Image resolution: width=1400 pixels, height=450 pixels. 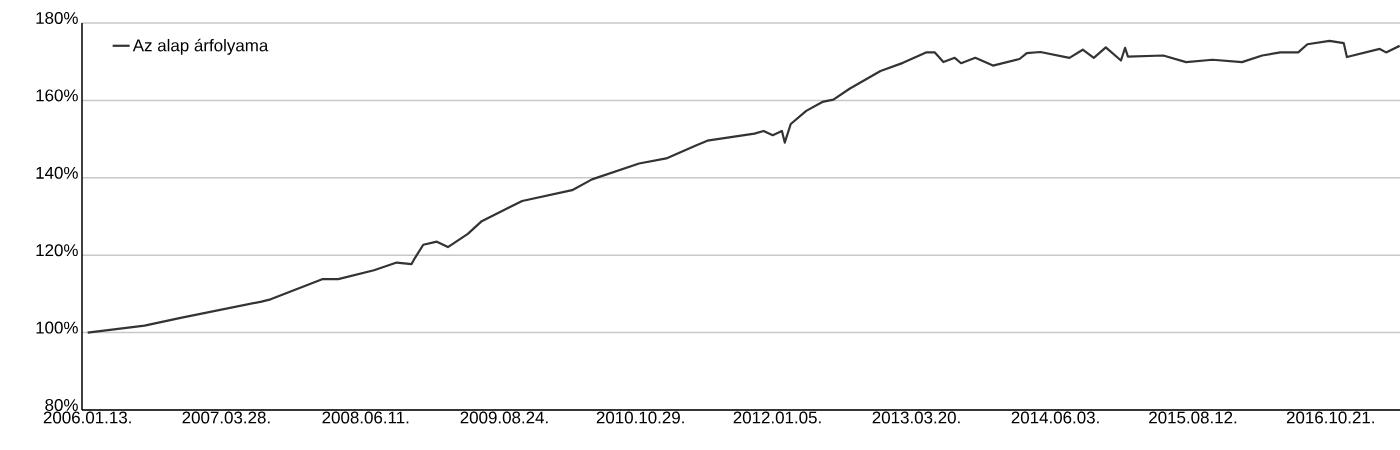 What do you see at coordinates (1193, 417) in the screenshot?
I see `x-tick-label: 2015.08.12.` at bounding box center [1193, 417].